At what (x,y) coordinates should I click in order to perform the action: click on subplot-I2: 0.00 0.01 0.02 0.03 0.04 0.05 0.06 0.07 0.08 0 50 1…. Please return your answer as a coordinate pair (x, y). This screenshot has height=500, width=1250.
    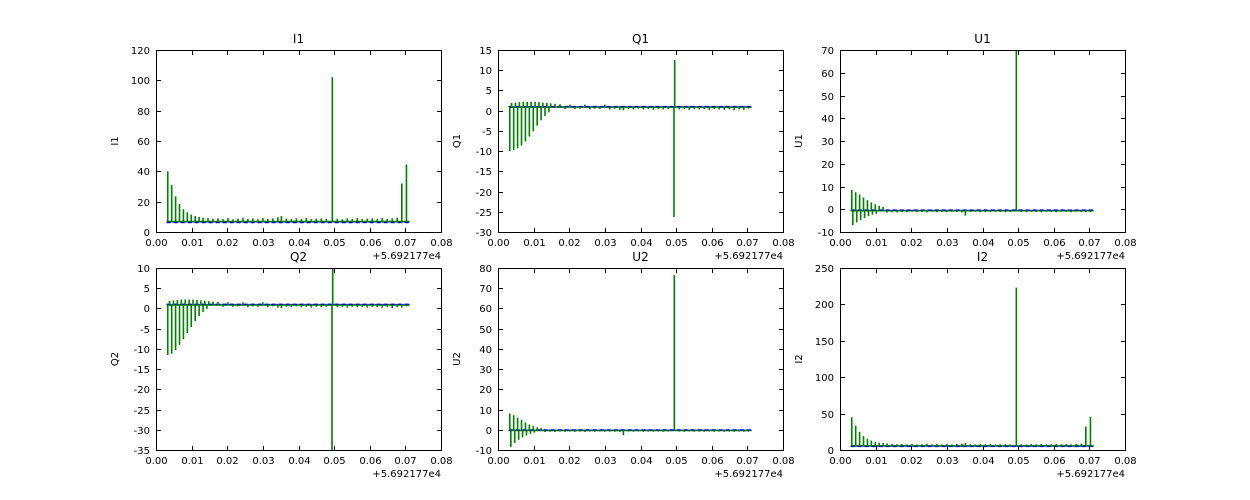
    Looking at the image, I should click on (965, 365).